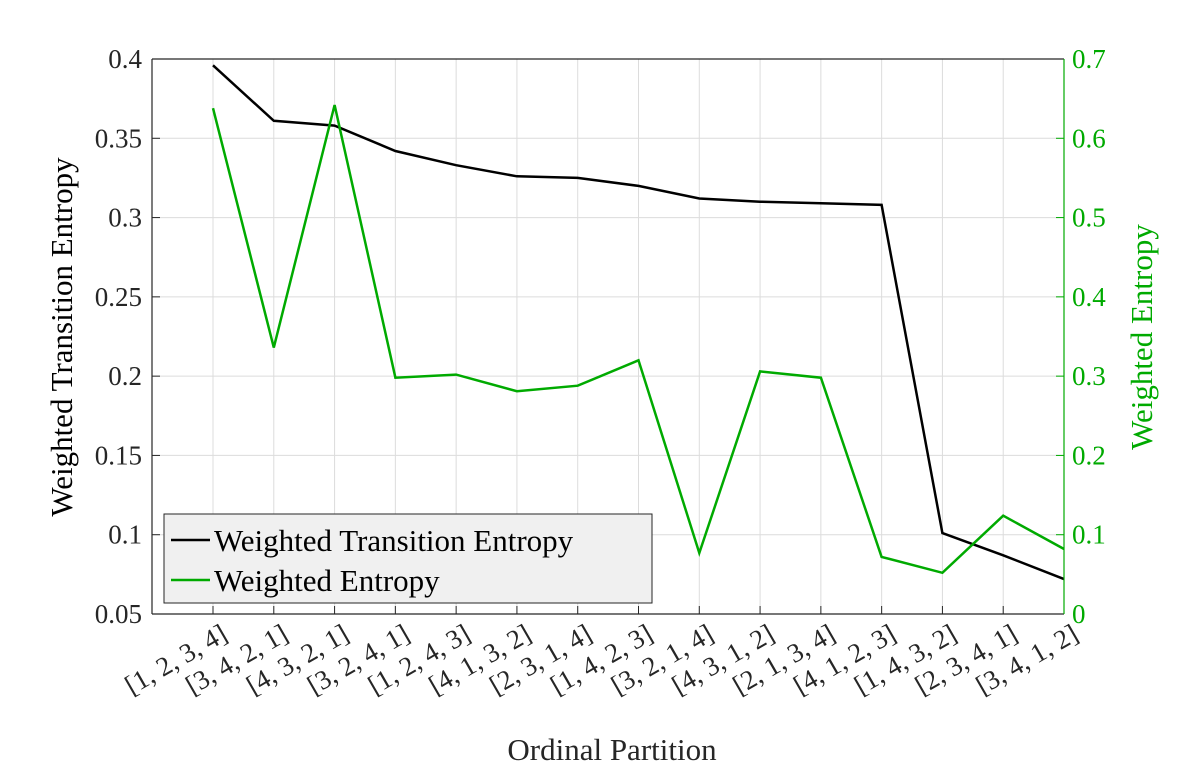  What do you see at coordinates (612, 749) in the screenshot?
I see `x-axis-title: Ordinal Partition` at bounding box center [612, 749].